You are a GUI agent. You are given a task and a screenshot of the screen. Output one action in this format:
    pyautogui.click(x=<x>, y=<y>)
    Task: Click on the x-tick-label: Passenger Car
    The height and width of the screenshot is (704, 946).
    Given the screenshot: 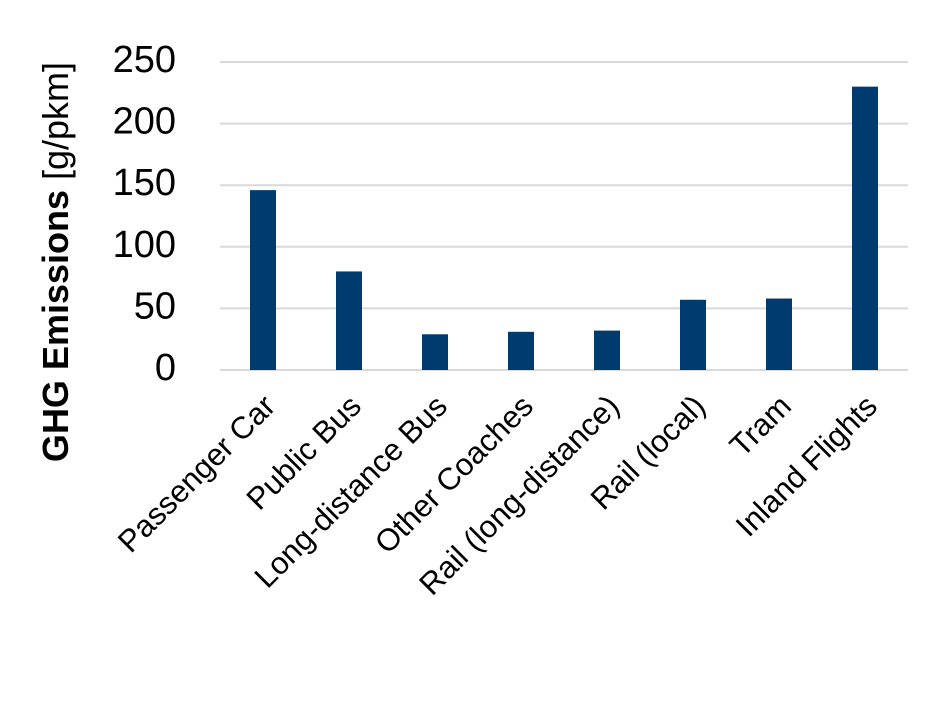 What is the action you would take?
    pyautogui.click(x=196, y=473)
    